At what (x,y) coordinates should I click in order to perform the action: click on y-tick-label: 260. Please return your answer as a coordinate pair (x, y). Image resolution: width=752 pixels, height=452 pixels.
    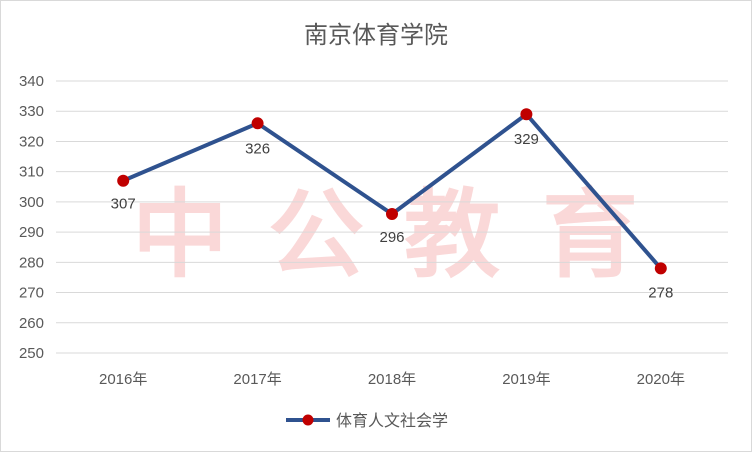
    Looking at the image, I should click on (31, 323).